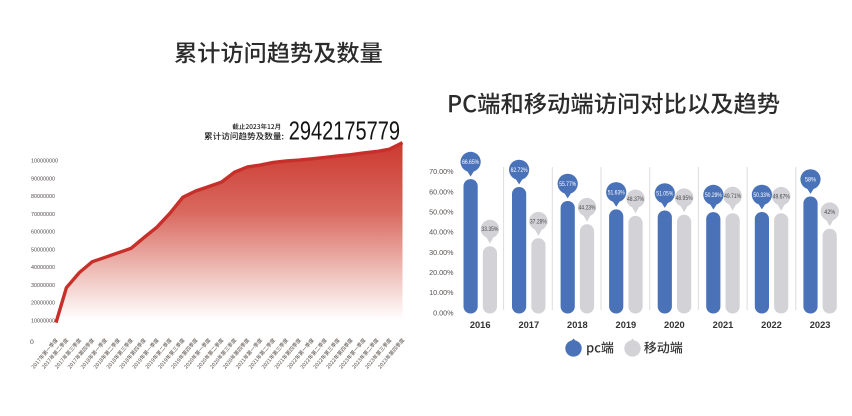 The image size is (852, 416). Describe the element at coordinates (829, 212) in the screenshot. I see `svg-text: 42%` at that location.